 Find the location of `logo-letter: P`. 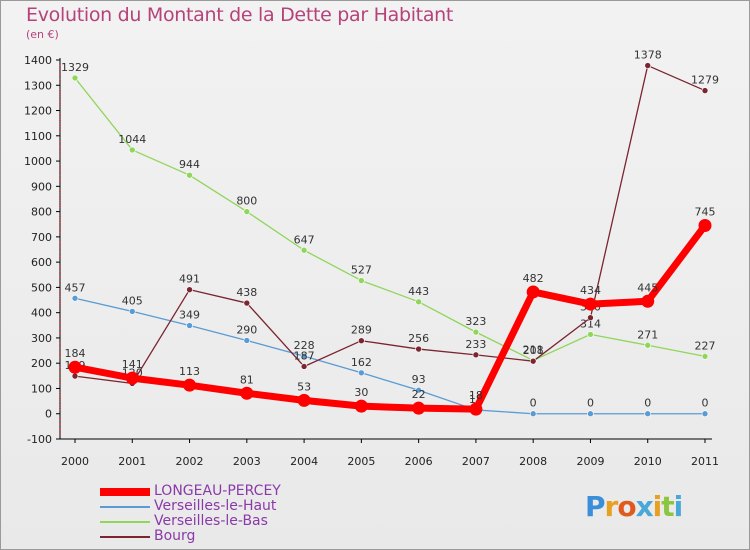

logo-letter: P is located at coordinates (595, 506).